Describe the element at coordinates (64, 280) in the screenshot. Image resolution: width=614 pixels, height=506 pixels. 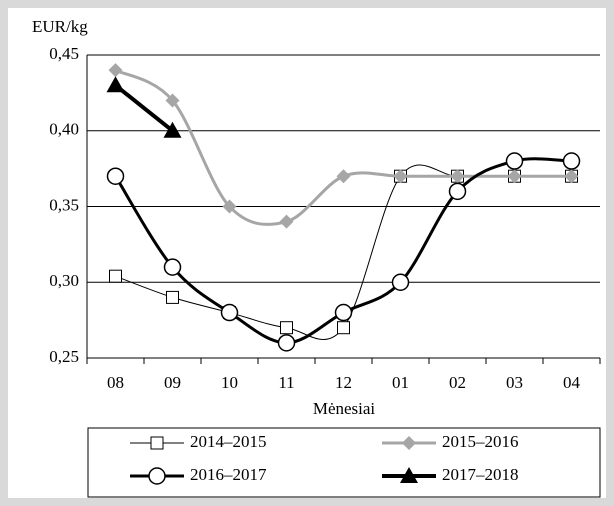
I see `y-tick-label: 0,30` at that location.